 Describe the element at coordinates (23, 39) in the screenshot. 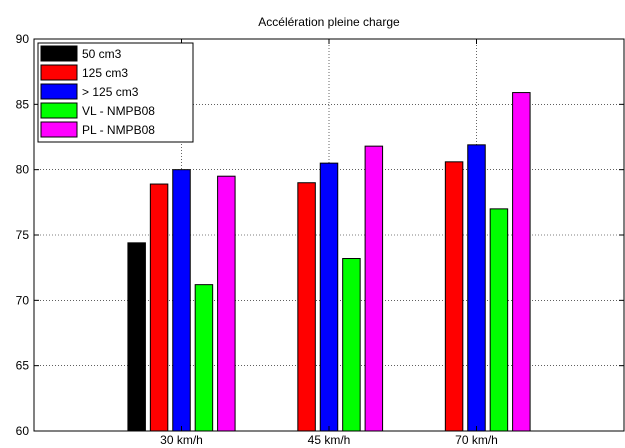

I see `y-tick-label: 90` at that location.